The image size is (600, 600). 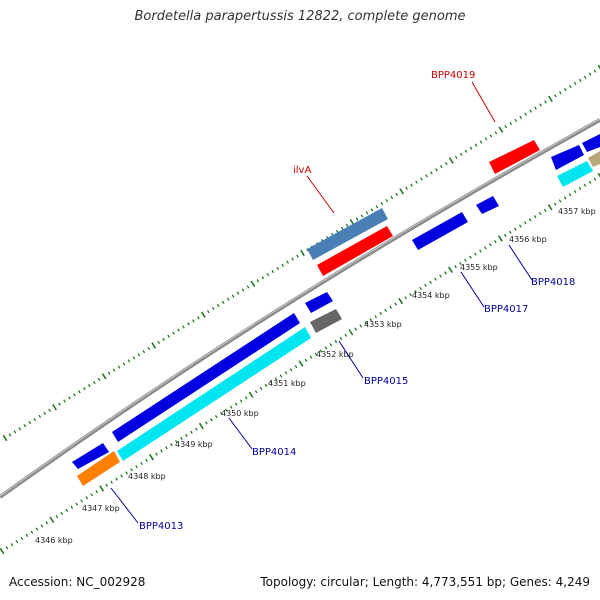 What do you see at coordinates (319, 302) in the screenshot?
I see `gene-bpp4015-fwd` at bounding box center [319, 302].